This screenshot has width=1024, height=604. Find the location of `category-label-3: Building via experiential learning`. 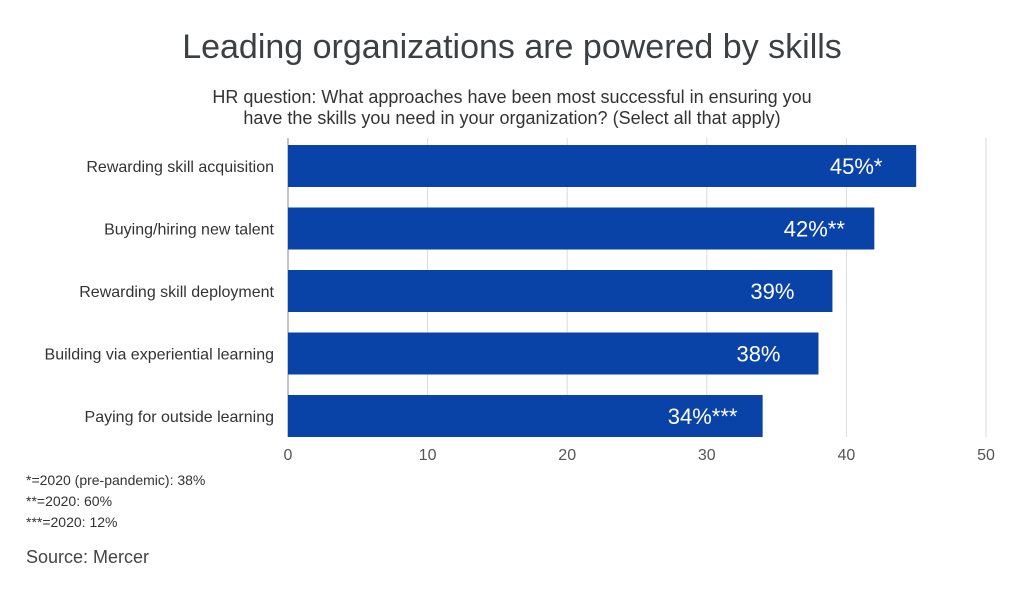

category-label-3: Building via experiential learning is located at coordinates (159, 355).